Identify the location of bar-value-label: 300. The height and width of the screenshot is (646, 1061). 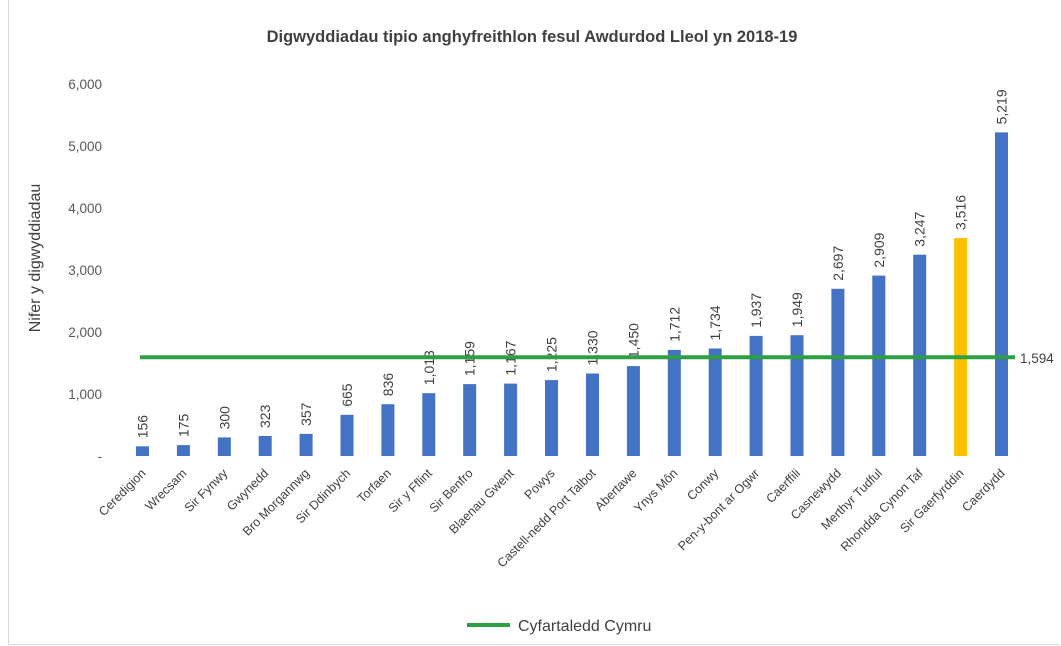
(224, 418).